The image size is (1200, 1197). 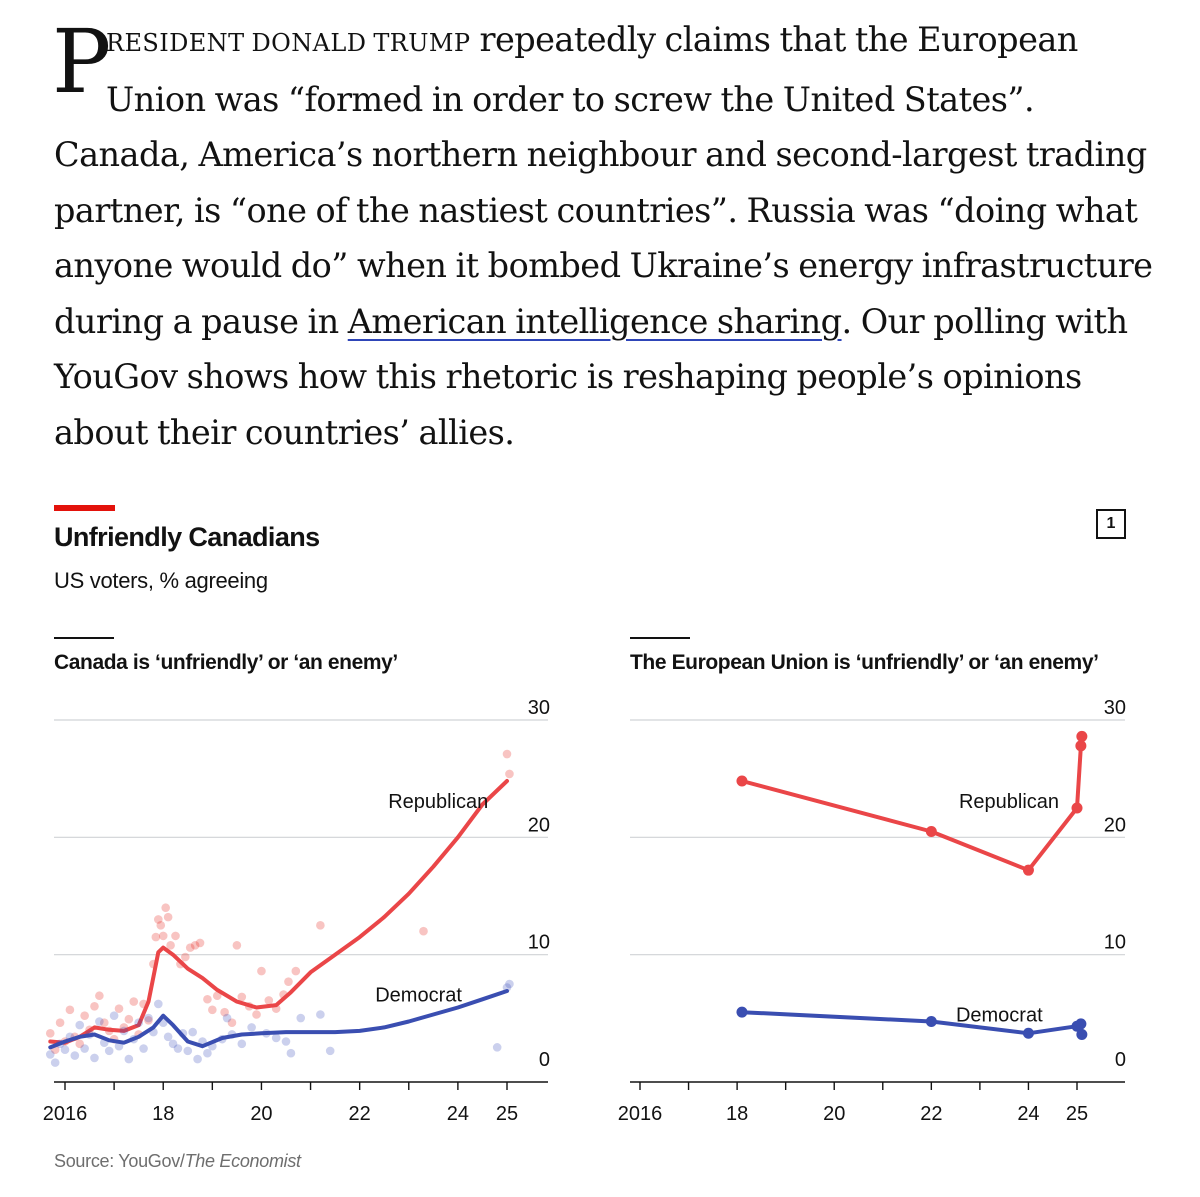 What do you see at coordinates (278, 912) in the screenshot?
I see `republican-line` at bounding box center [278, 912].